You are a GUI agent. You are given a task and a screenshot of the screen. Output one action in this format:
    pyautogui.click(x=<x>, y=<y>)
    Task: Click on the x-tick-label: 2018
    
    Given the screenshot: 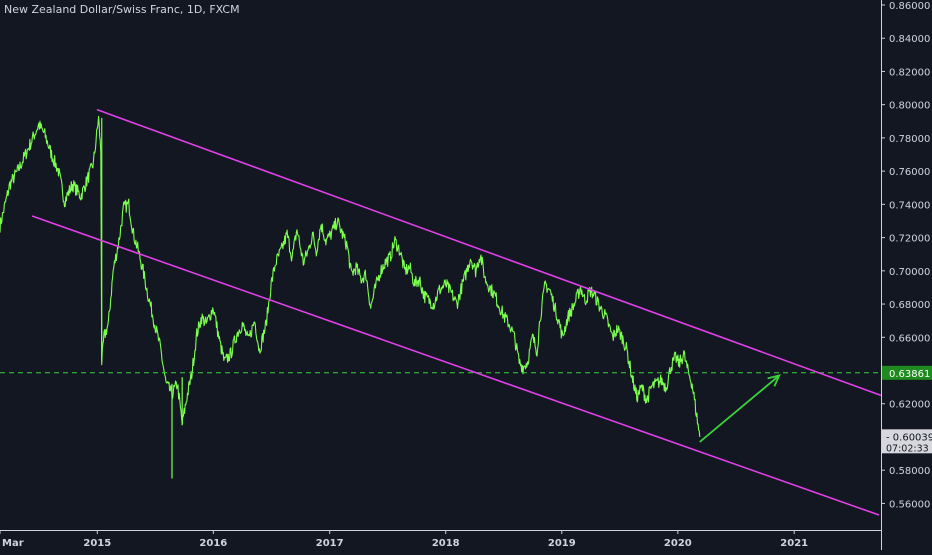 What is the action you would take?
    pyautogui.click(x=446, y=543)
    